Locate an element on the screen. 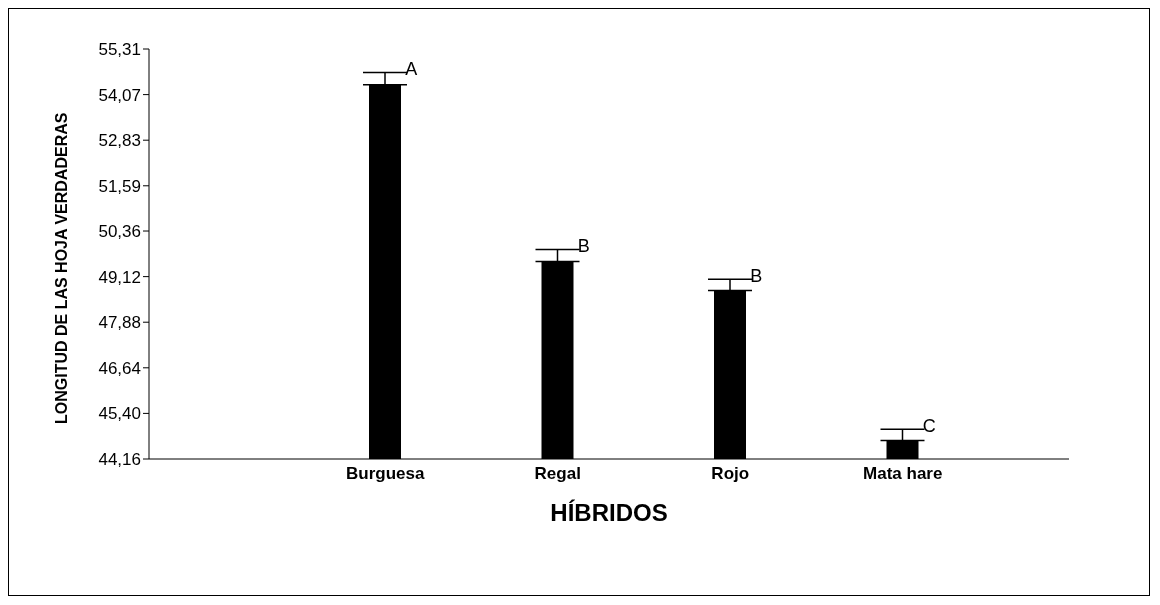 Image resolution: width=1160 pixels, height=605 pixels. annotation: A is located at coordinates (411, 68).